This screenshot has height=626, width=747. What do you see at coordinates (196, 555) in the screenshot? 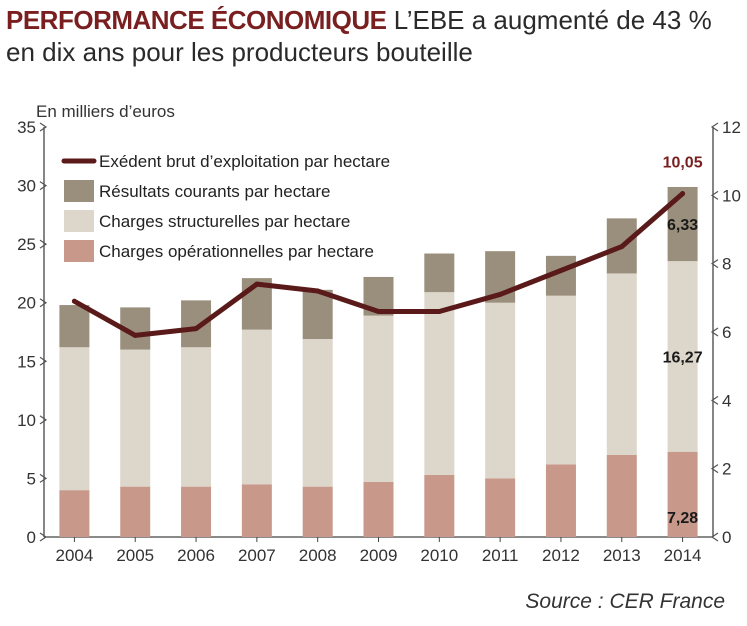
I see `x-tick-label: 2006` at bounding box center [196, 555].